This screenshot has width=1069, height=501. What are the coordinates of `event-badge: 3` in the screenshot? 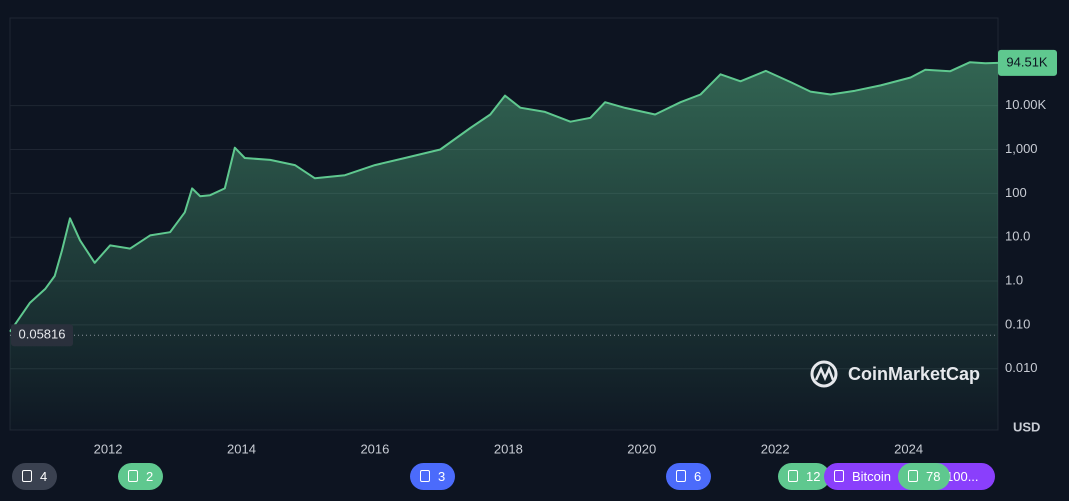 It's located at (433, 476).